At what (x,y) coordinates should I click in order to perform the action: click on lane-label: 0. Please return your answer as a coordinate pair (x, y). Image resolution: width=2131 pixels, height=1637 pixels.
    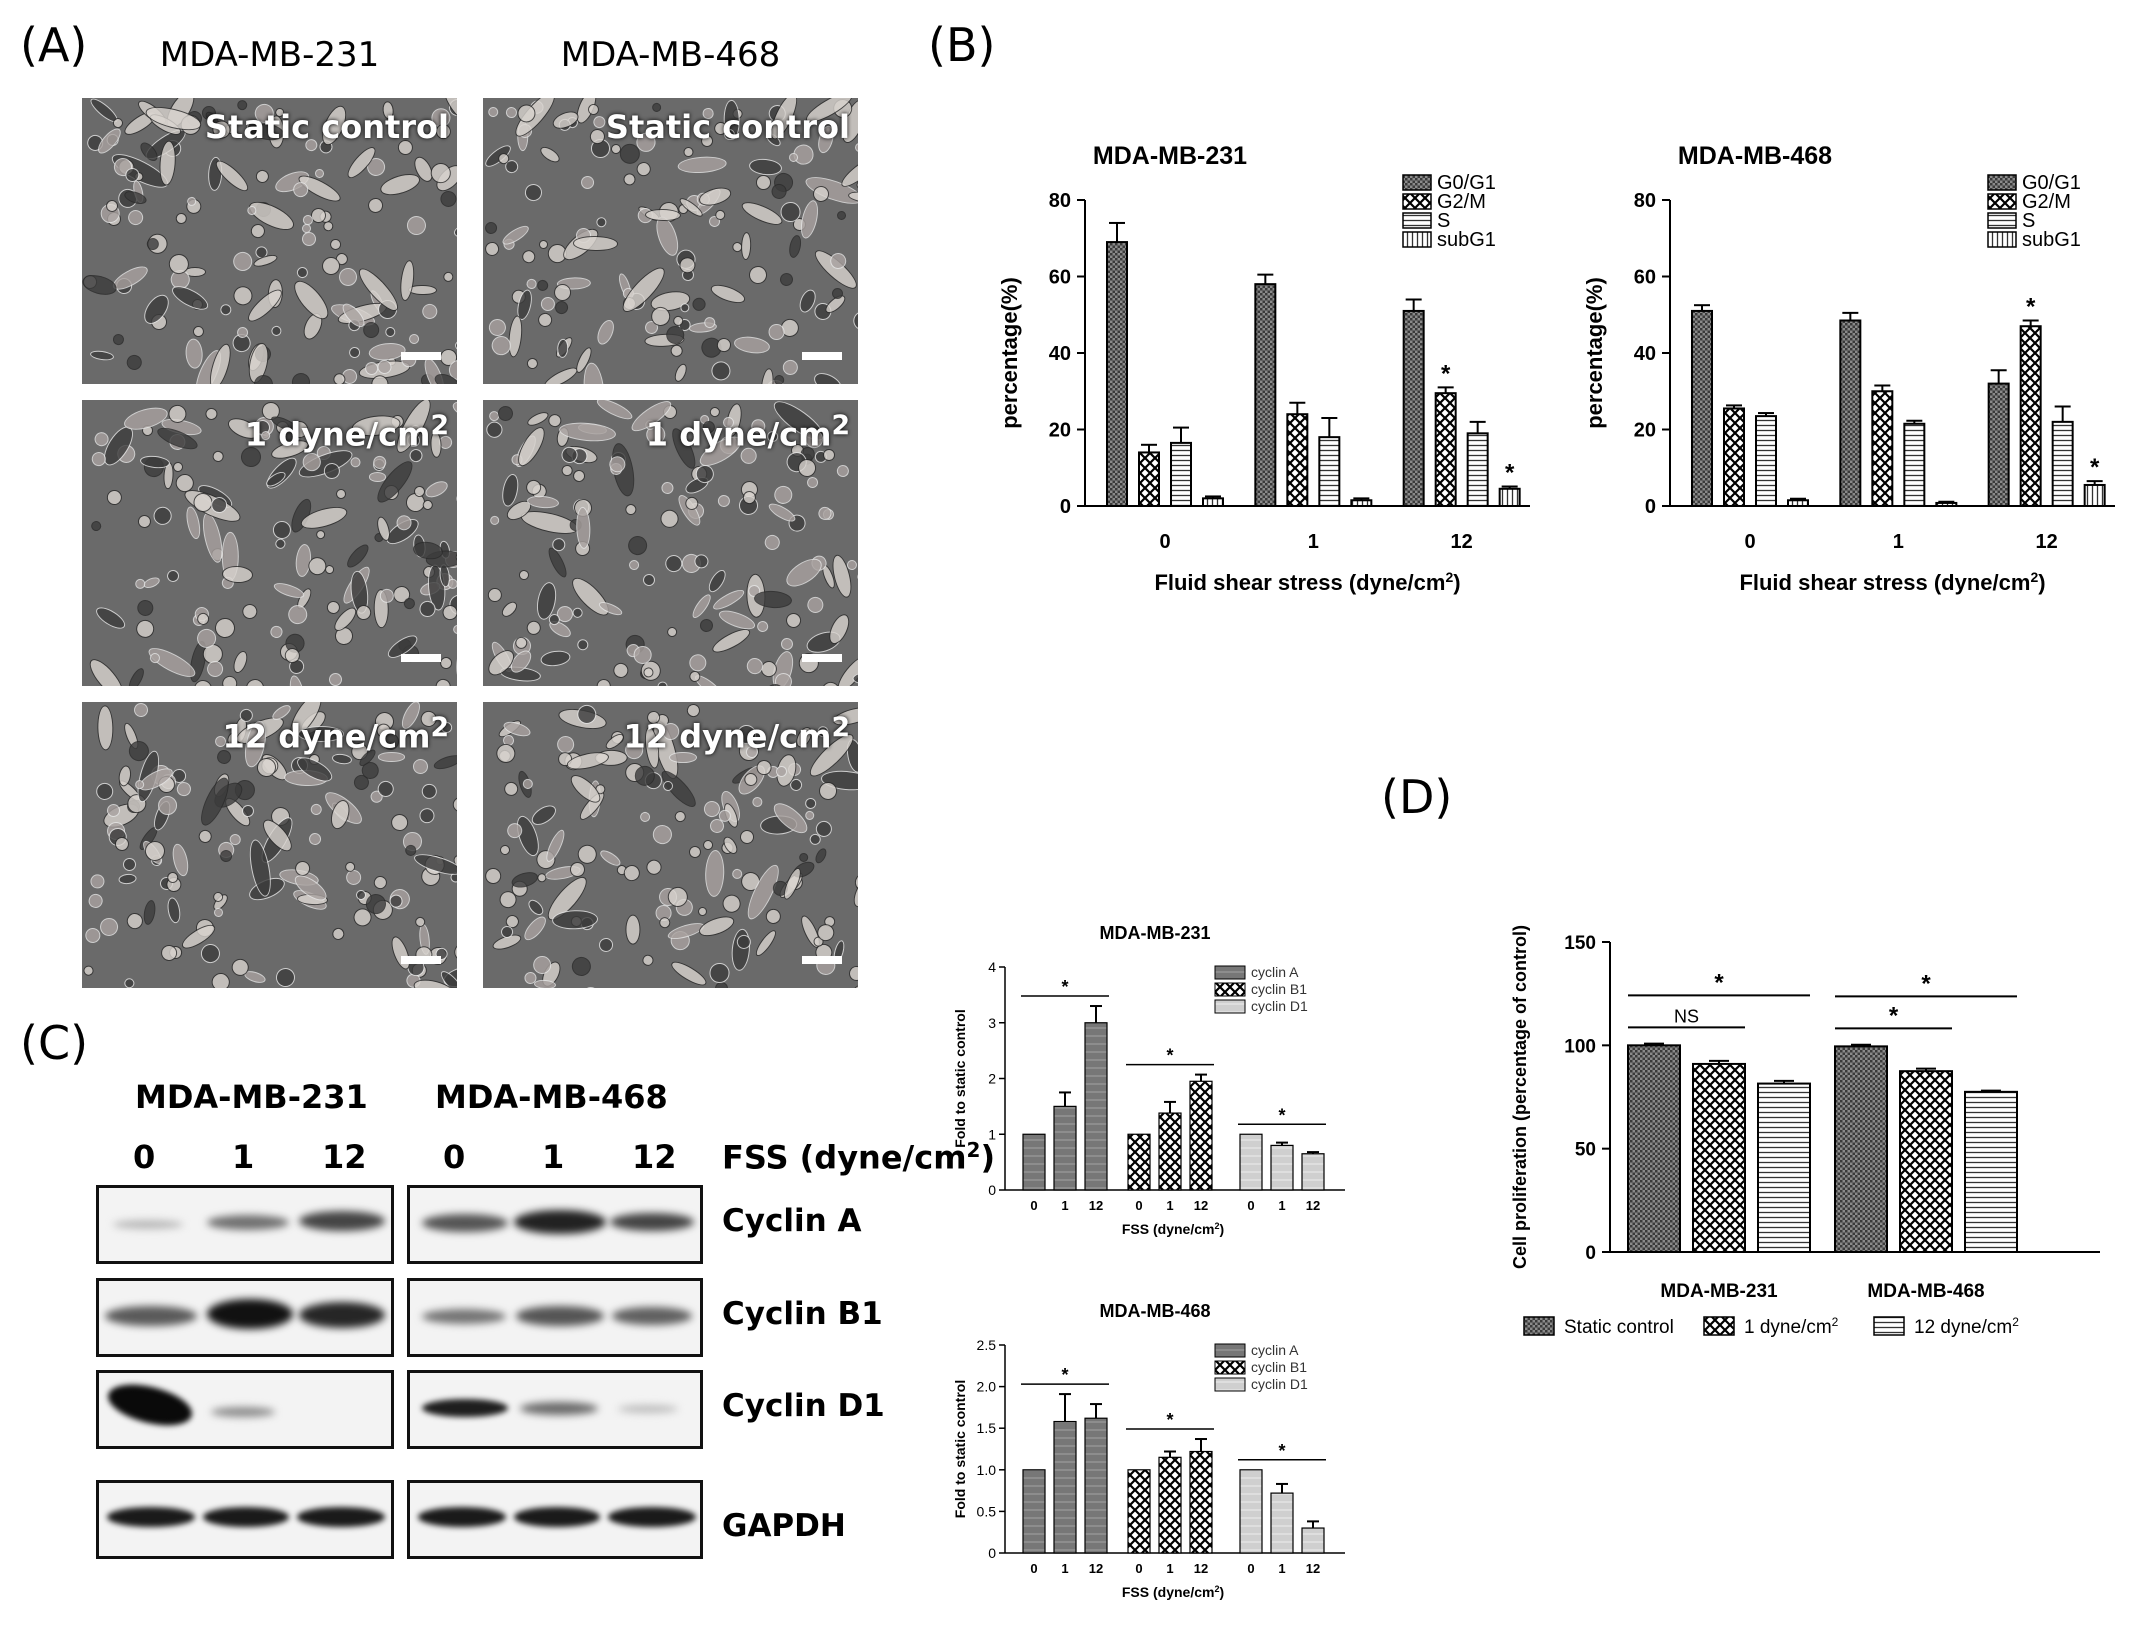
    Looking at the image, I should click on (454, 1157).